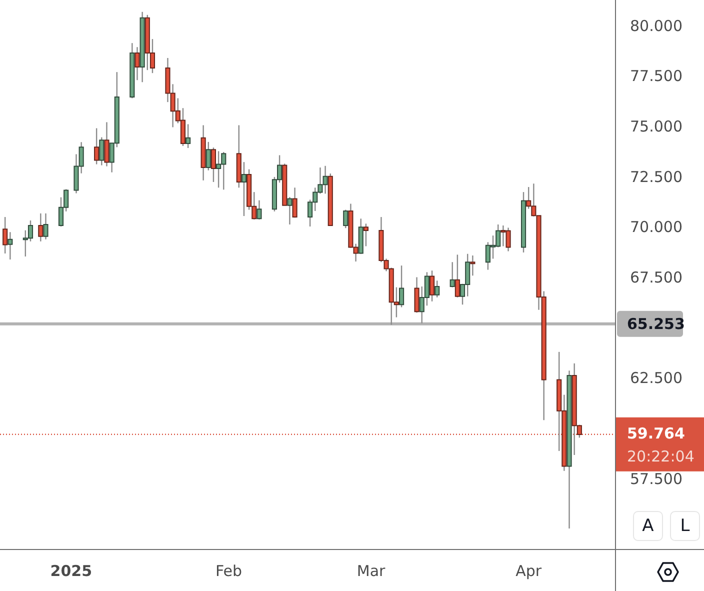  Describe the element at coordinates (660, 456) in the screenshot. I see `text: 20:22:04` at that location.